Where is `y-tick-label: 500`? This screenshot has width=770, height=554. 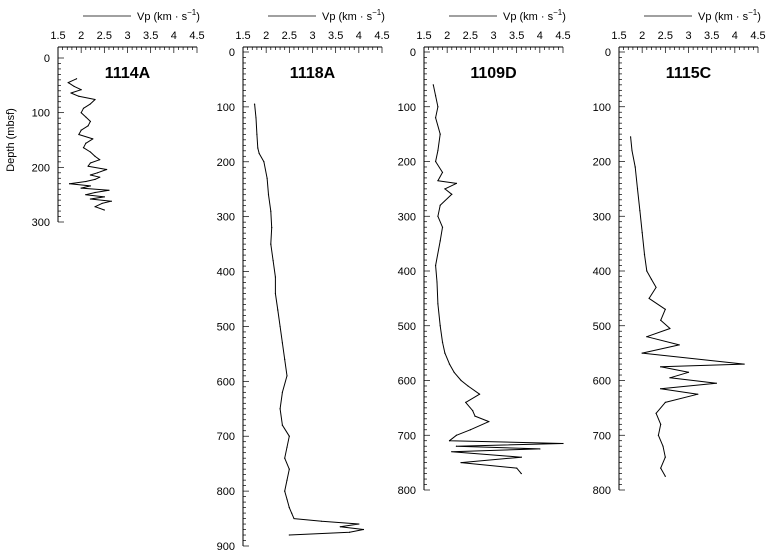 y-tick-label: 500 is located at coordinates (226, 327).